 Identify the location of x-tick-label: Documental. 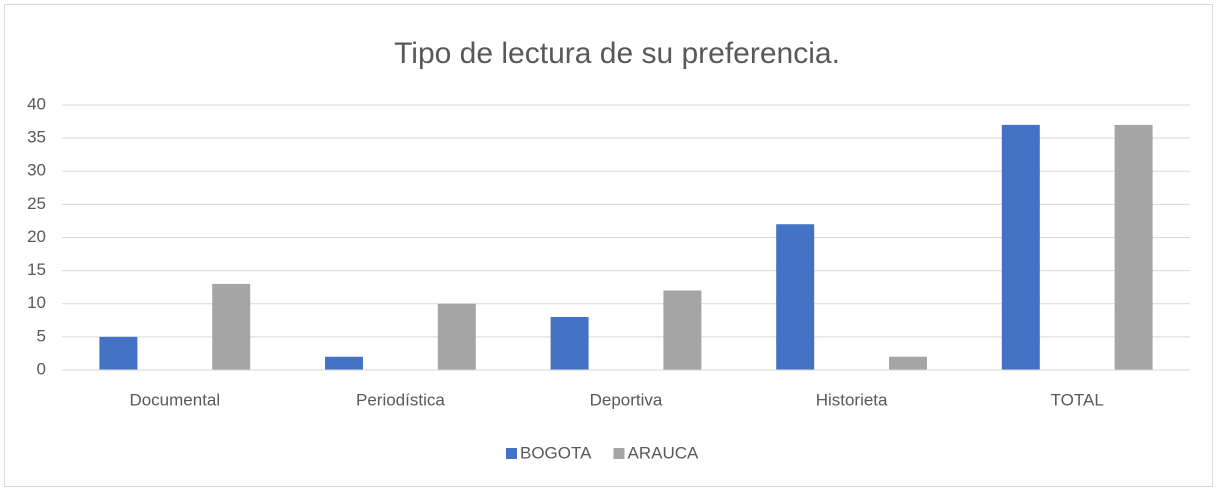
(174, 399).